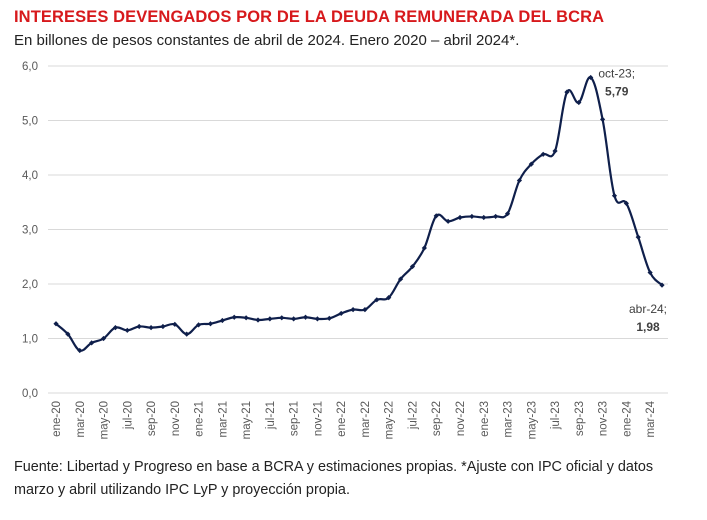 The image size is (707, 520). Describe the element at coordinates (30, 285) in the screenshot. I see `y-tick-label: 2,0` at that location.